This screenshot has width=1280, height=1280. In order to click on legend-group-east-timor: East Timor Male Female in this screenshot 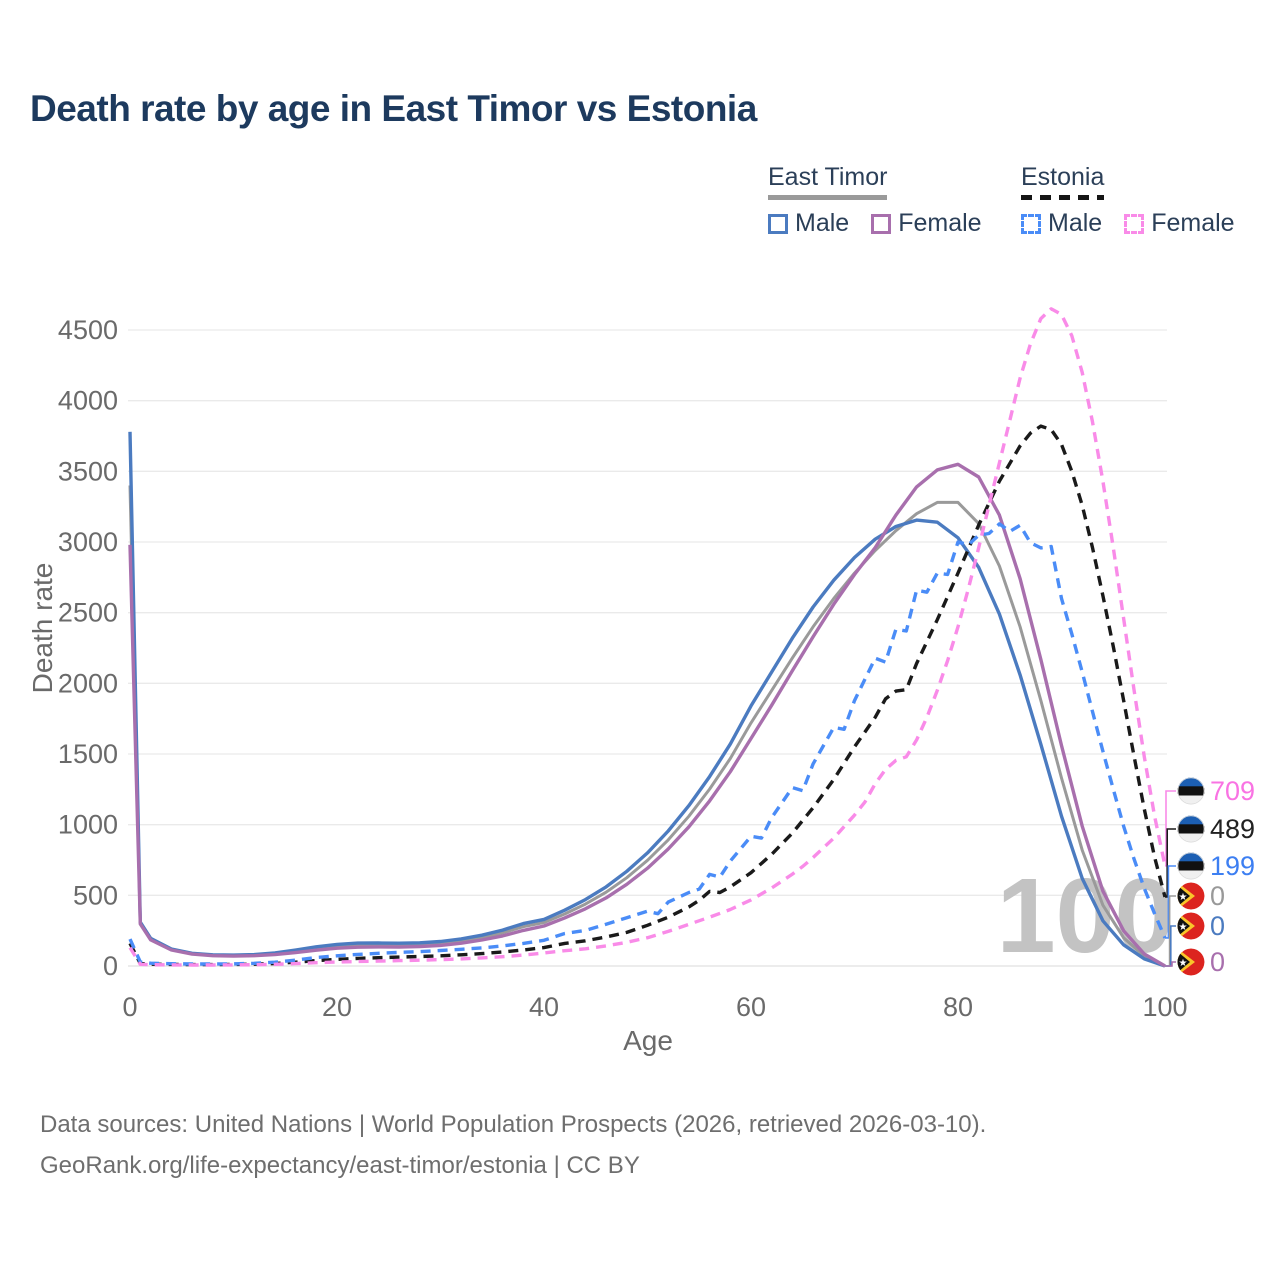, I will do `click(875, 200)`.